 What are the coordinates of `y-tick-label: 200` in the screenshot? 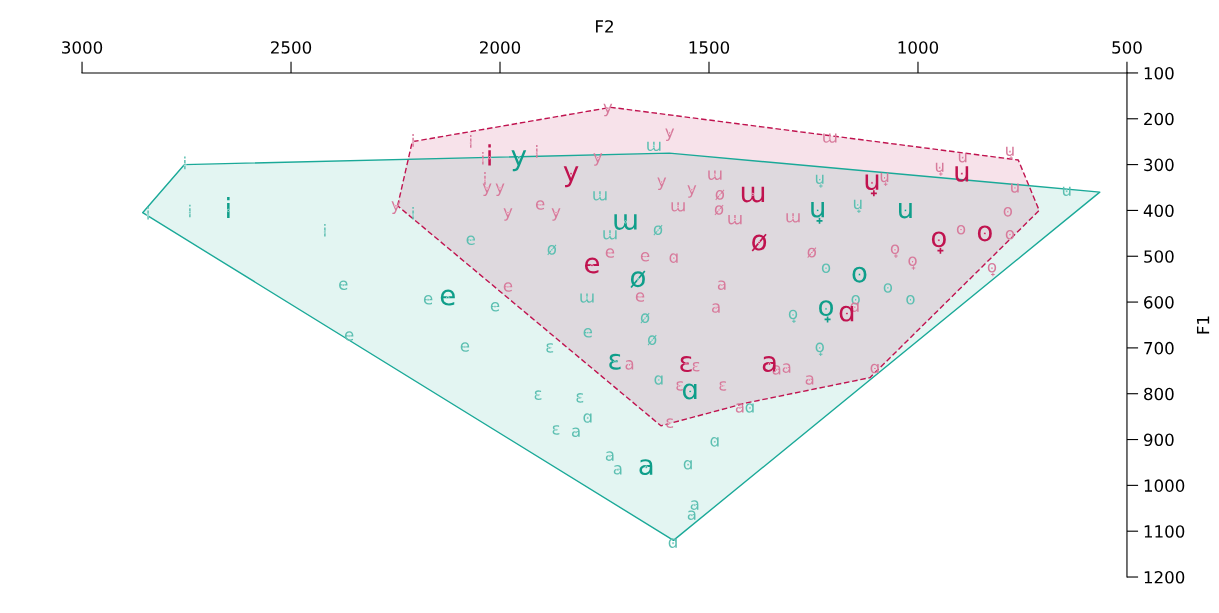 It's located at (1159, 119).